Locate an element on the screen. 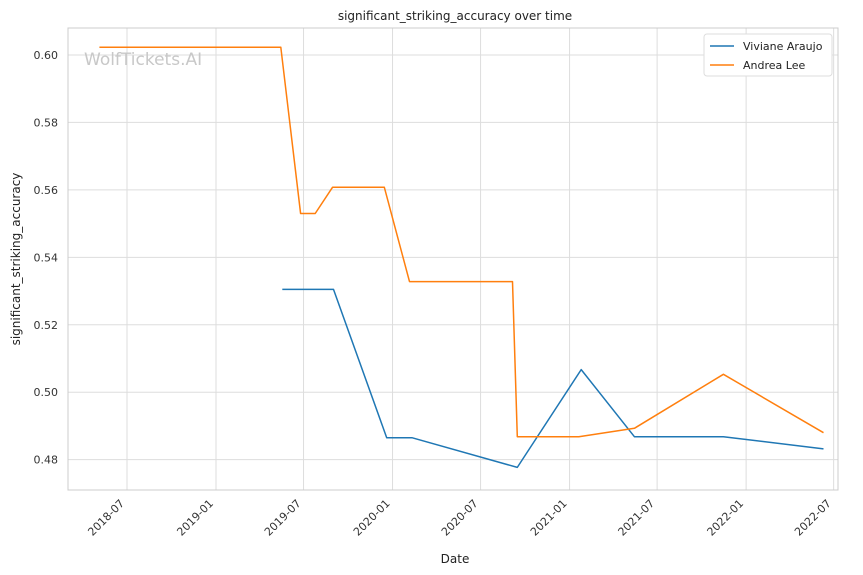  y-tick-label: 0.54 is located at coordinates (46, 257).